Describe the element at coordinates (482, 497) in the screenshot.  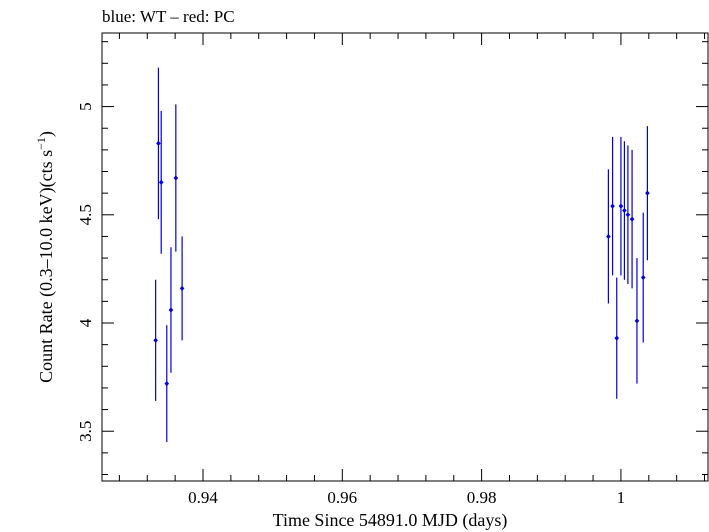
I see `x-tick-label: 0.98` at that location.